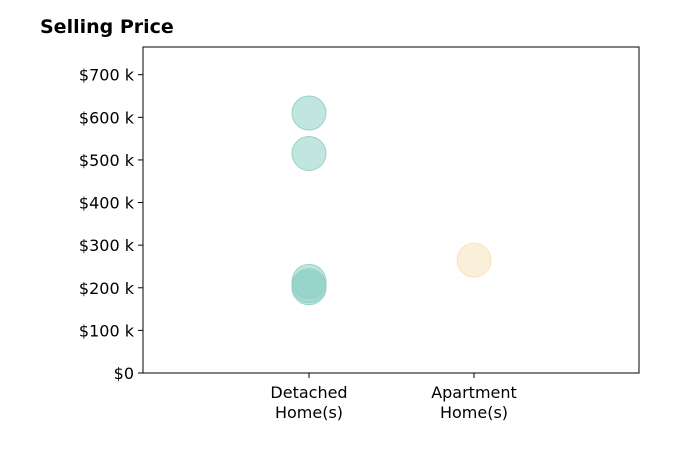 The image size is (679, 462). I want to click on y-tick-label: $200 k, so click(107, 288).